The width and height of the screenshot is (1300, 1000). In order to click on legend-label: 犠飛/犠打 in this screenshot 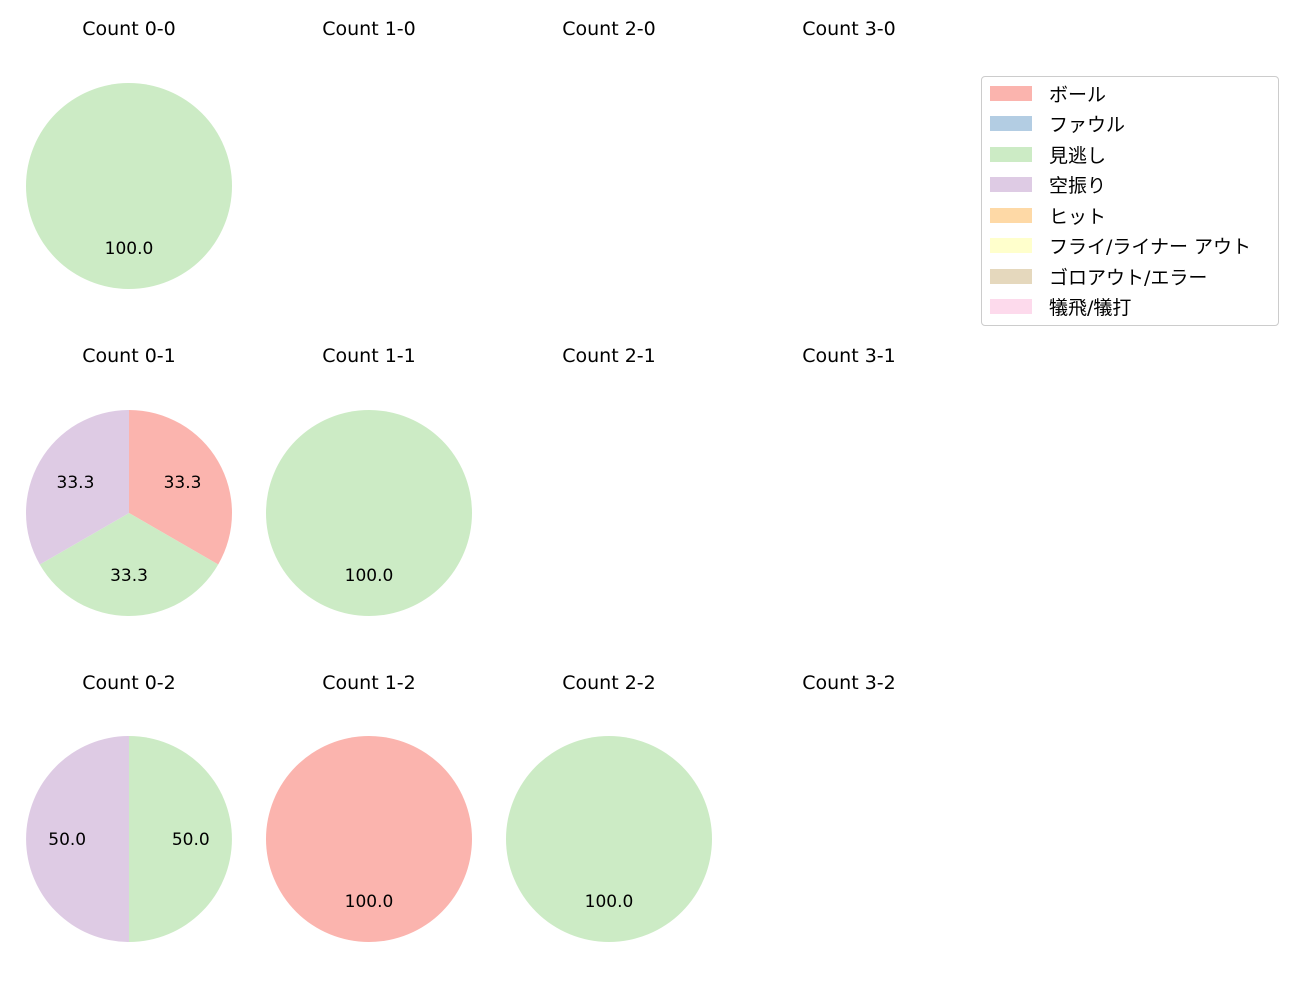, I will do `click(1090, 308)`.